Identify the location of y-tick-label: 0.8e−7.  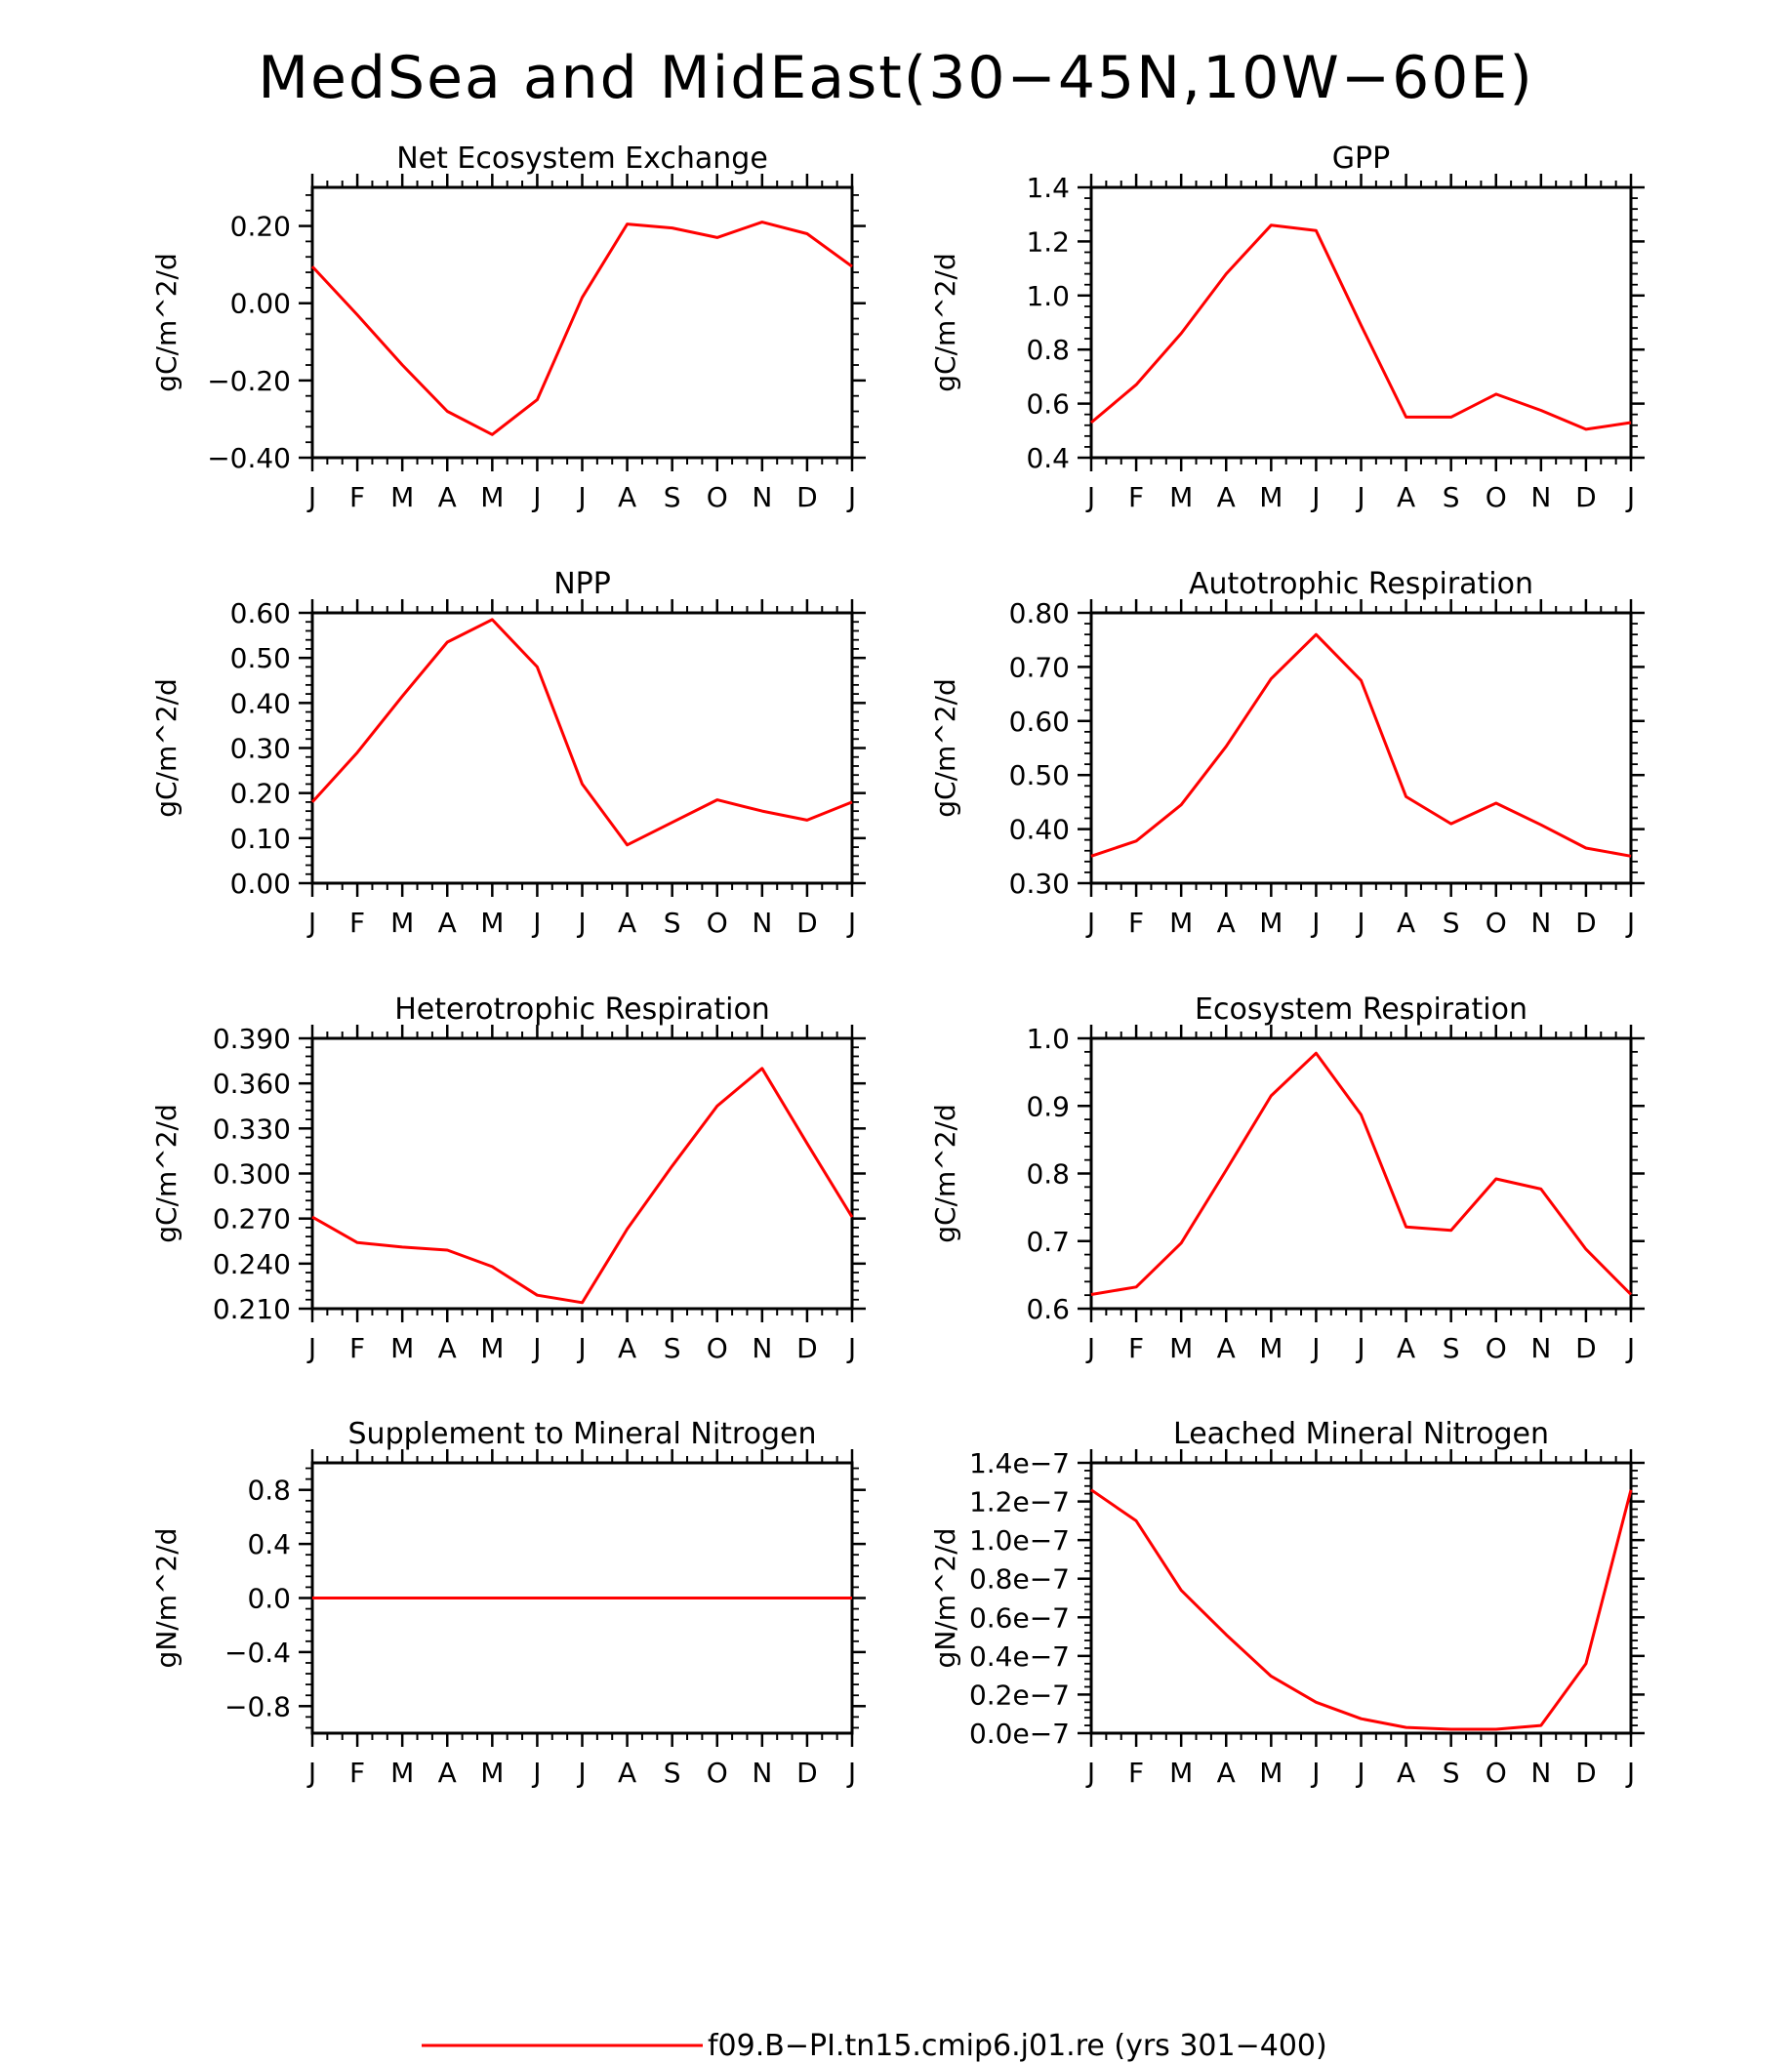
(1019, 1579).